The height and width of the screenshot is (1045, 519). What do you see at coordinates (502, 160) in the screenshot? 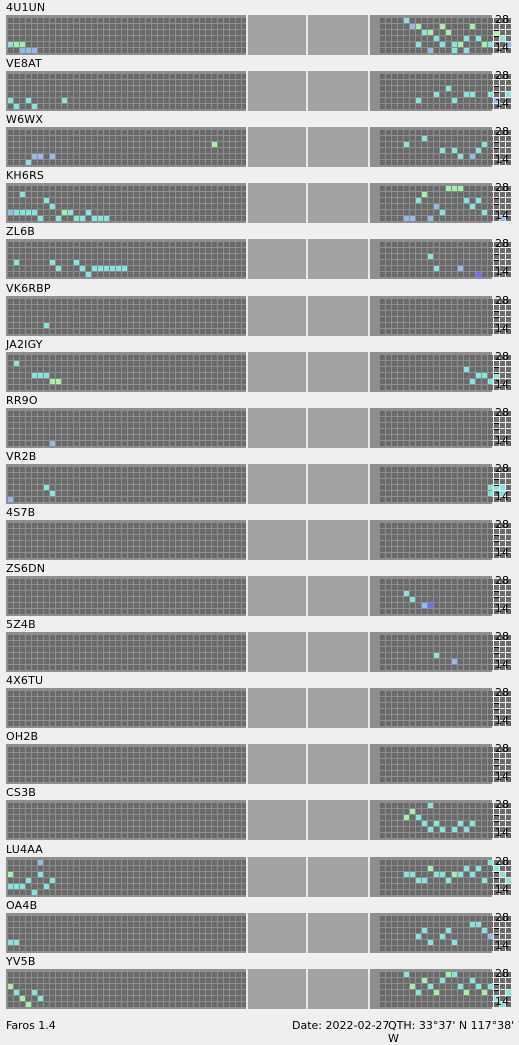
I see `scale-bottom-label: 14` at bounding box center [502, 160].